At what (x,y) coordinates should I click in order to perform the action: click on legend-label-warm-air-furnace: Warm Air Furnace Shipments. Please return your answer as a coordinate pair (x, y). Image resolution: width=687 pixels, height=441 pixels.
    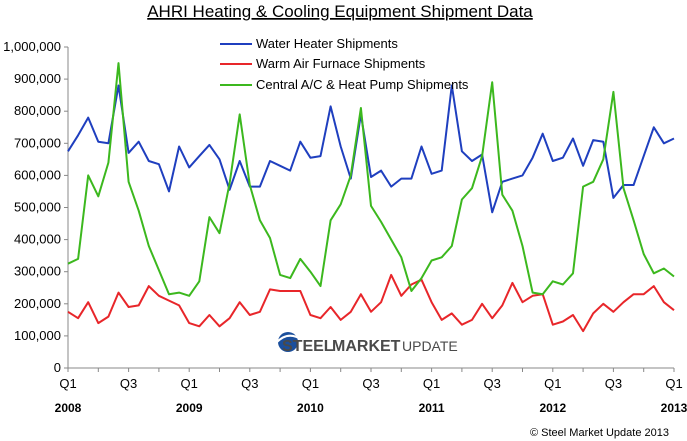
    Looking at the image, I should click on (341, 63).